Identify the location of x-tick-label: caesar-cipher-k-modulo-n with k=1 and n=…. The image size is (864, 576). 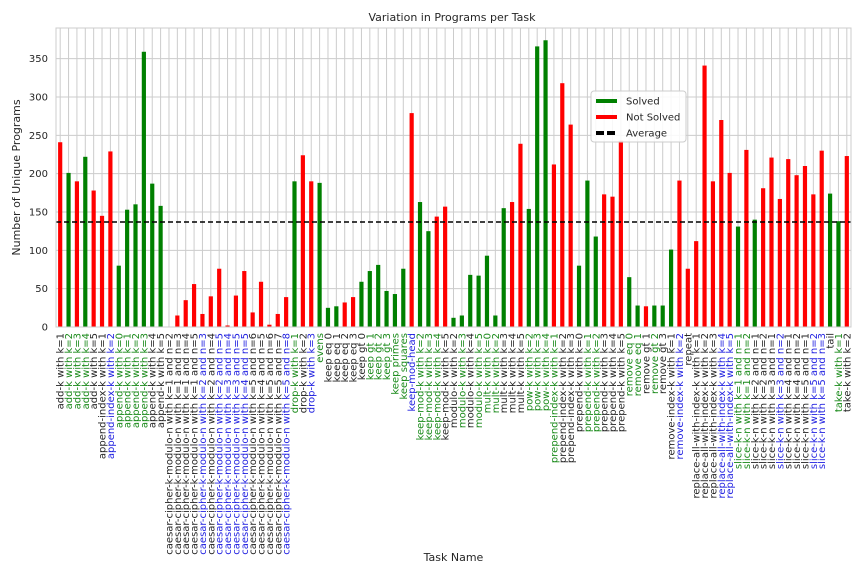
(195, 444).